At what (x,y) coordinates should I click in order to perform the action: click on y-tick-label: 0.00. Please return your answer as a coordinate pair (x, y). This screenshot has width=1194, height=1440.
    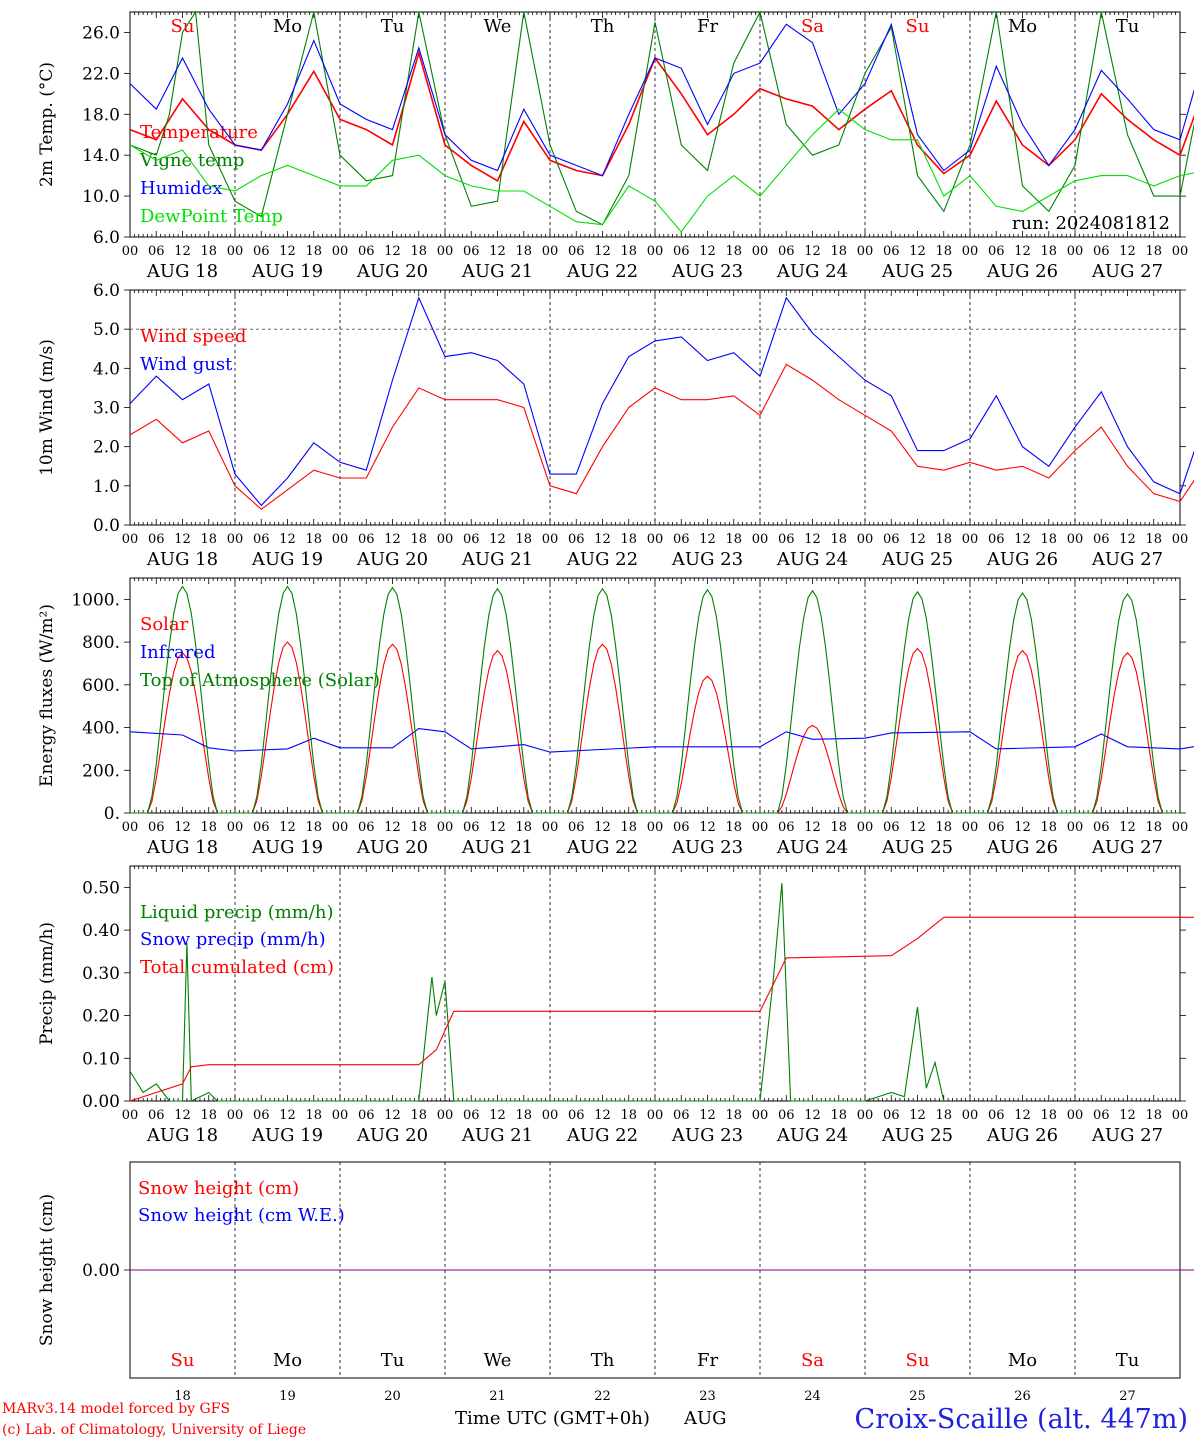
    Looking at the image, I should click on (101, 1102).